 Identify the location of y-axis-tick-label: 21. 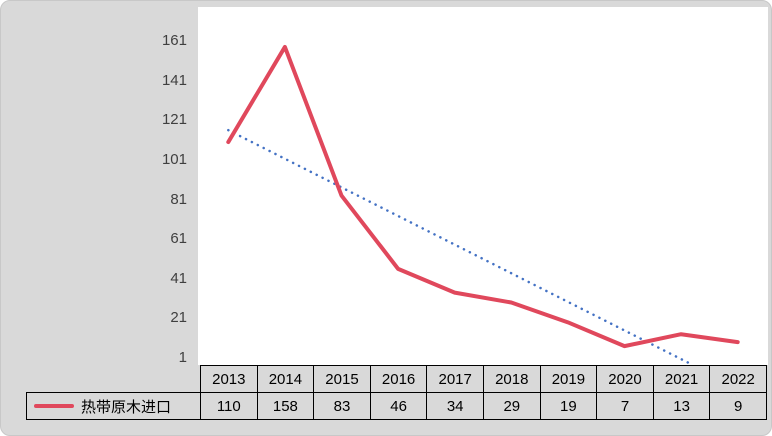
(178, 318).